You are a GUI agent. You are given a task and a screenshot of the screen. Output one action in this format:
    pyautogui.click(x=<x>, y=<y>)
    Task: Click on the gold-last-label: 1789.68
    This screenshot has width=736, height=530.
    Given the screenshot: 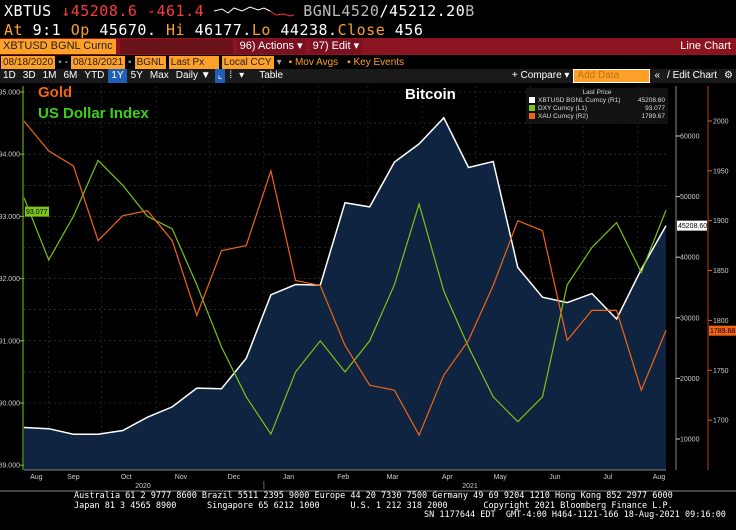 What is the action you would take?
    pyautogui.click(x=722, y=331)
    